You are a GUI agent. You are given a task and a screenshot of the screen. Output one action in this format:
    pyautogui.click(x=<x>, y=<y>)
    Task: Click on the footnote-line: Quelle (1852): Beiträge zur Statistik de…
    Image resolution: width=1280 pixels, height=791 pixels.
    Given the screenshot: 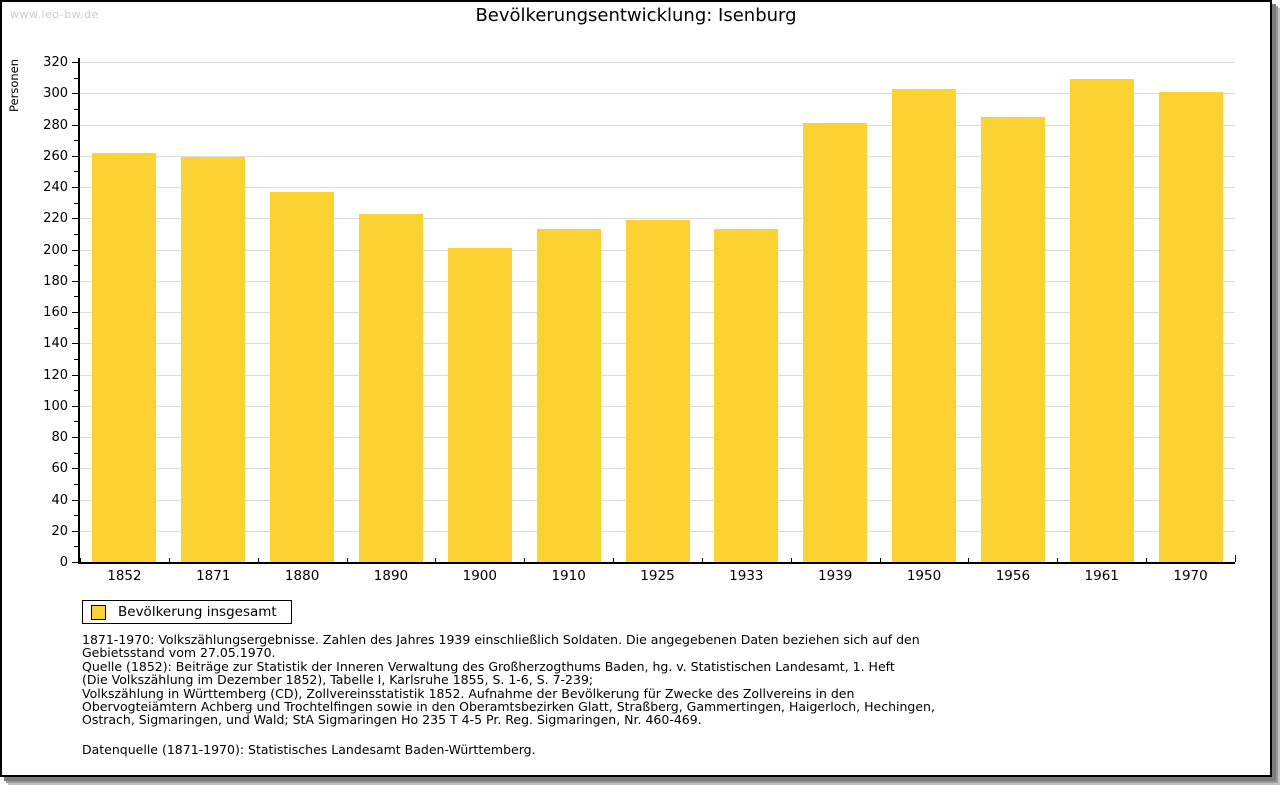 What is the action you would take?
    pyautogui.click(x=488, y=666)
    